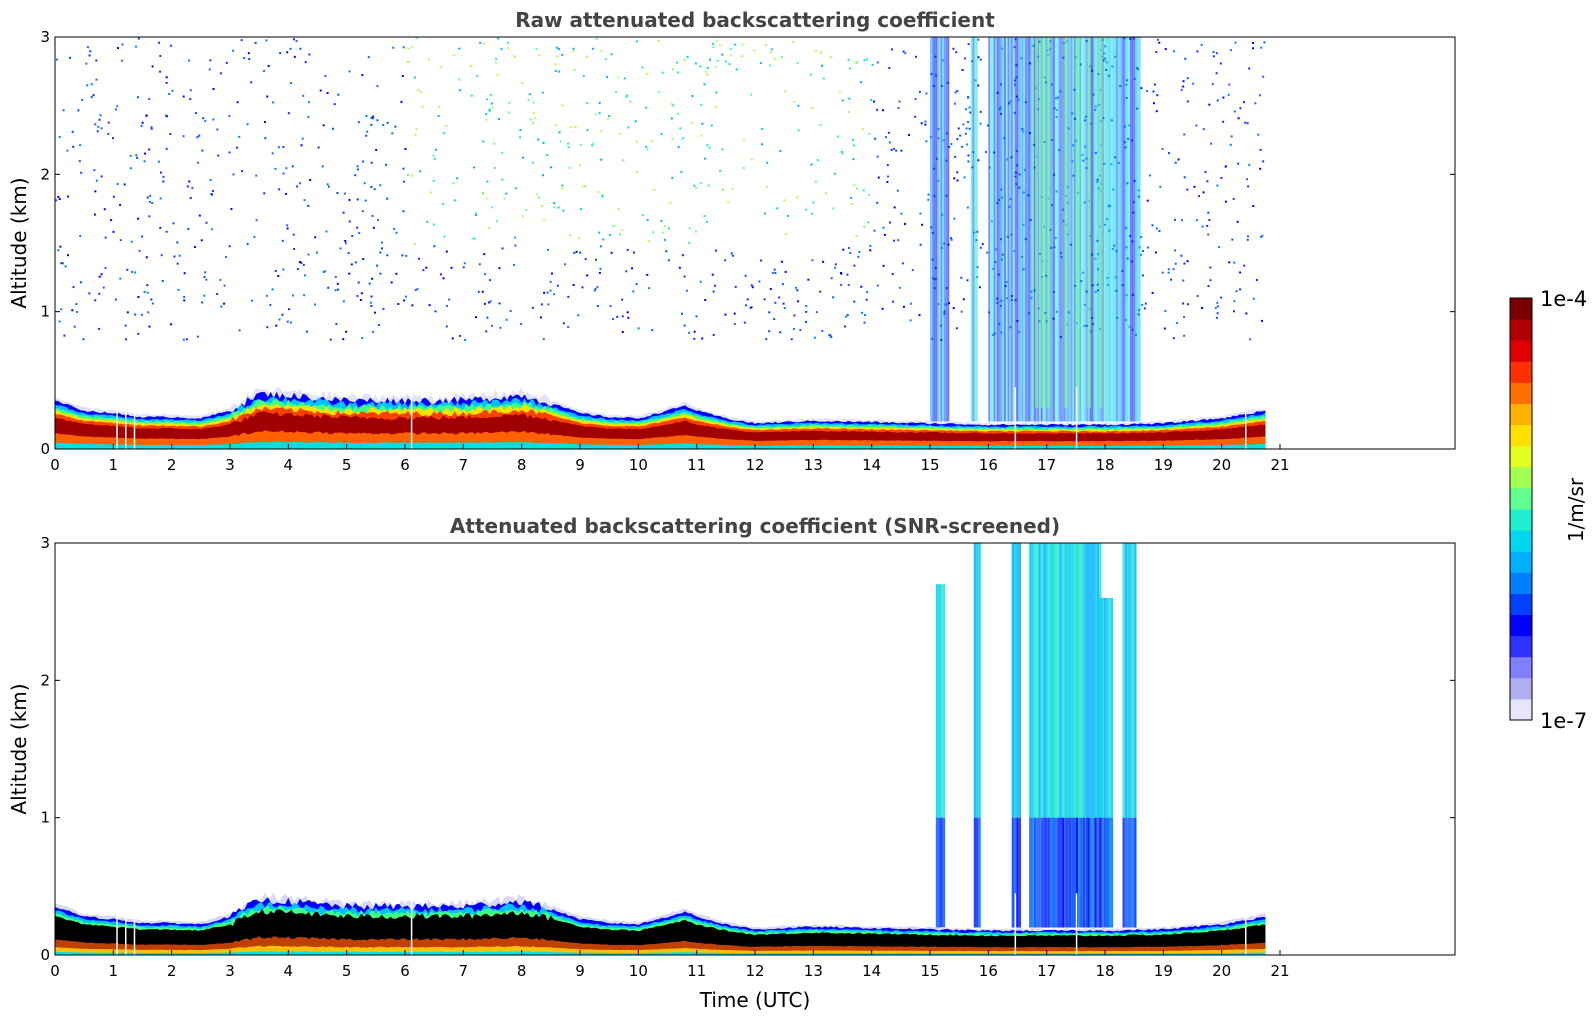 The image size is (1595, 1020). I want to click on x-tick-label: 7, so click(464, 971).